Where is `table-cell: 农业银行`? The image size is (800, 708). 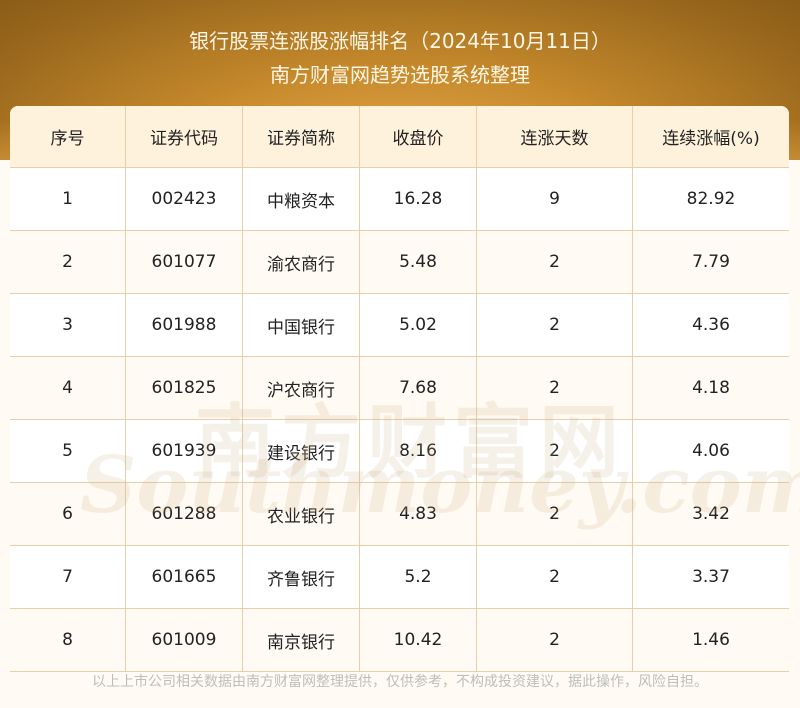 table-cell: 农业银行 is located at coordinates (301, 514).